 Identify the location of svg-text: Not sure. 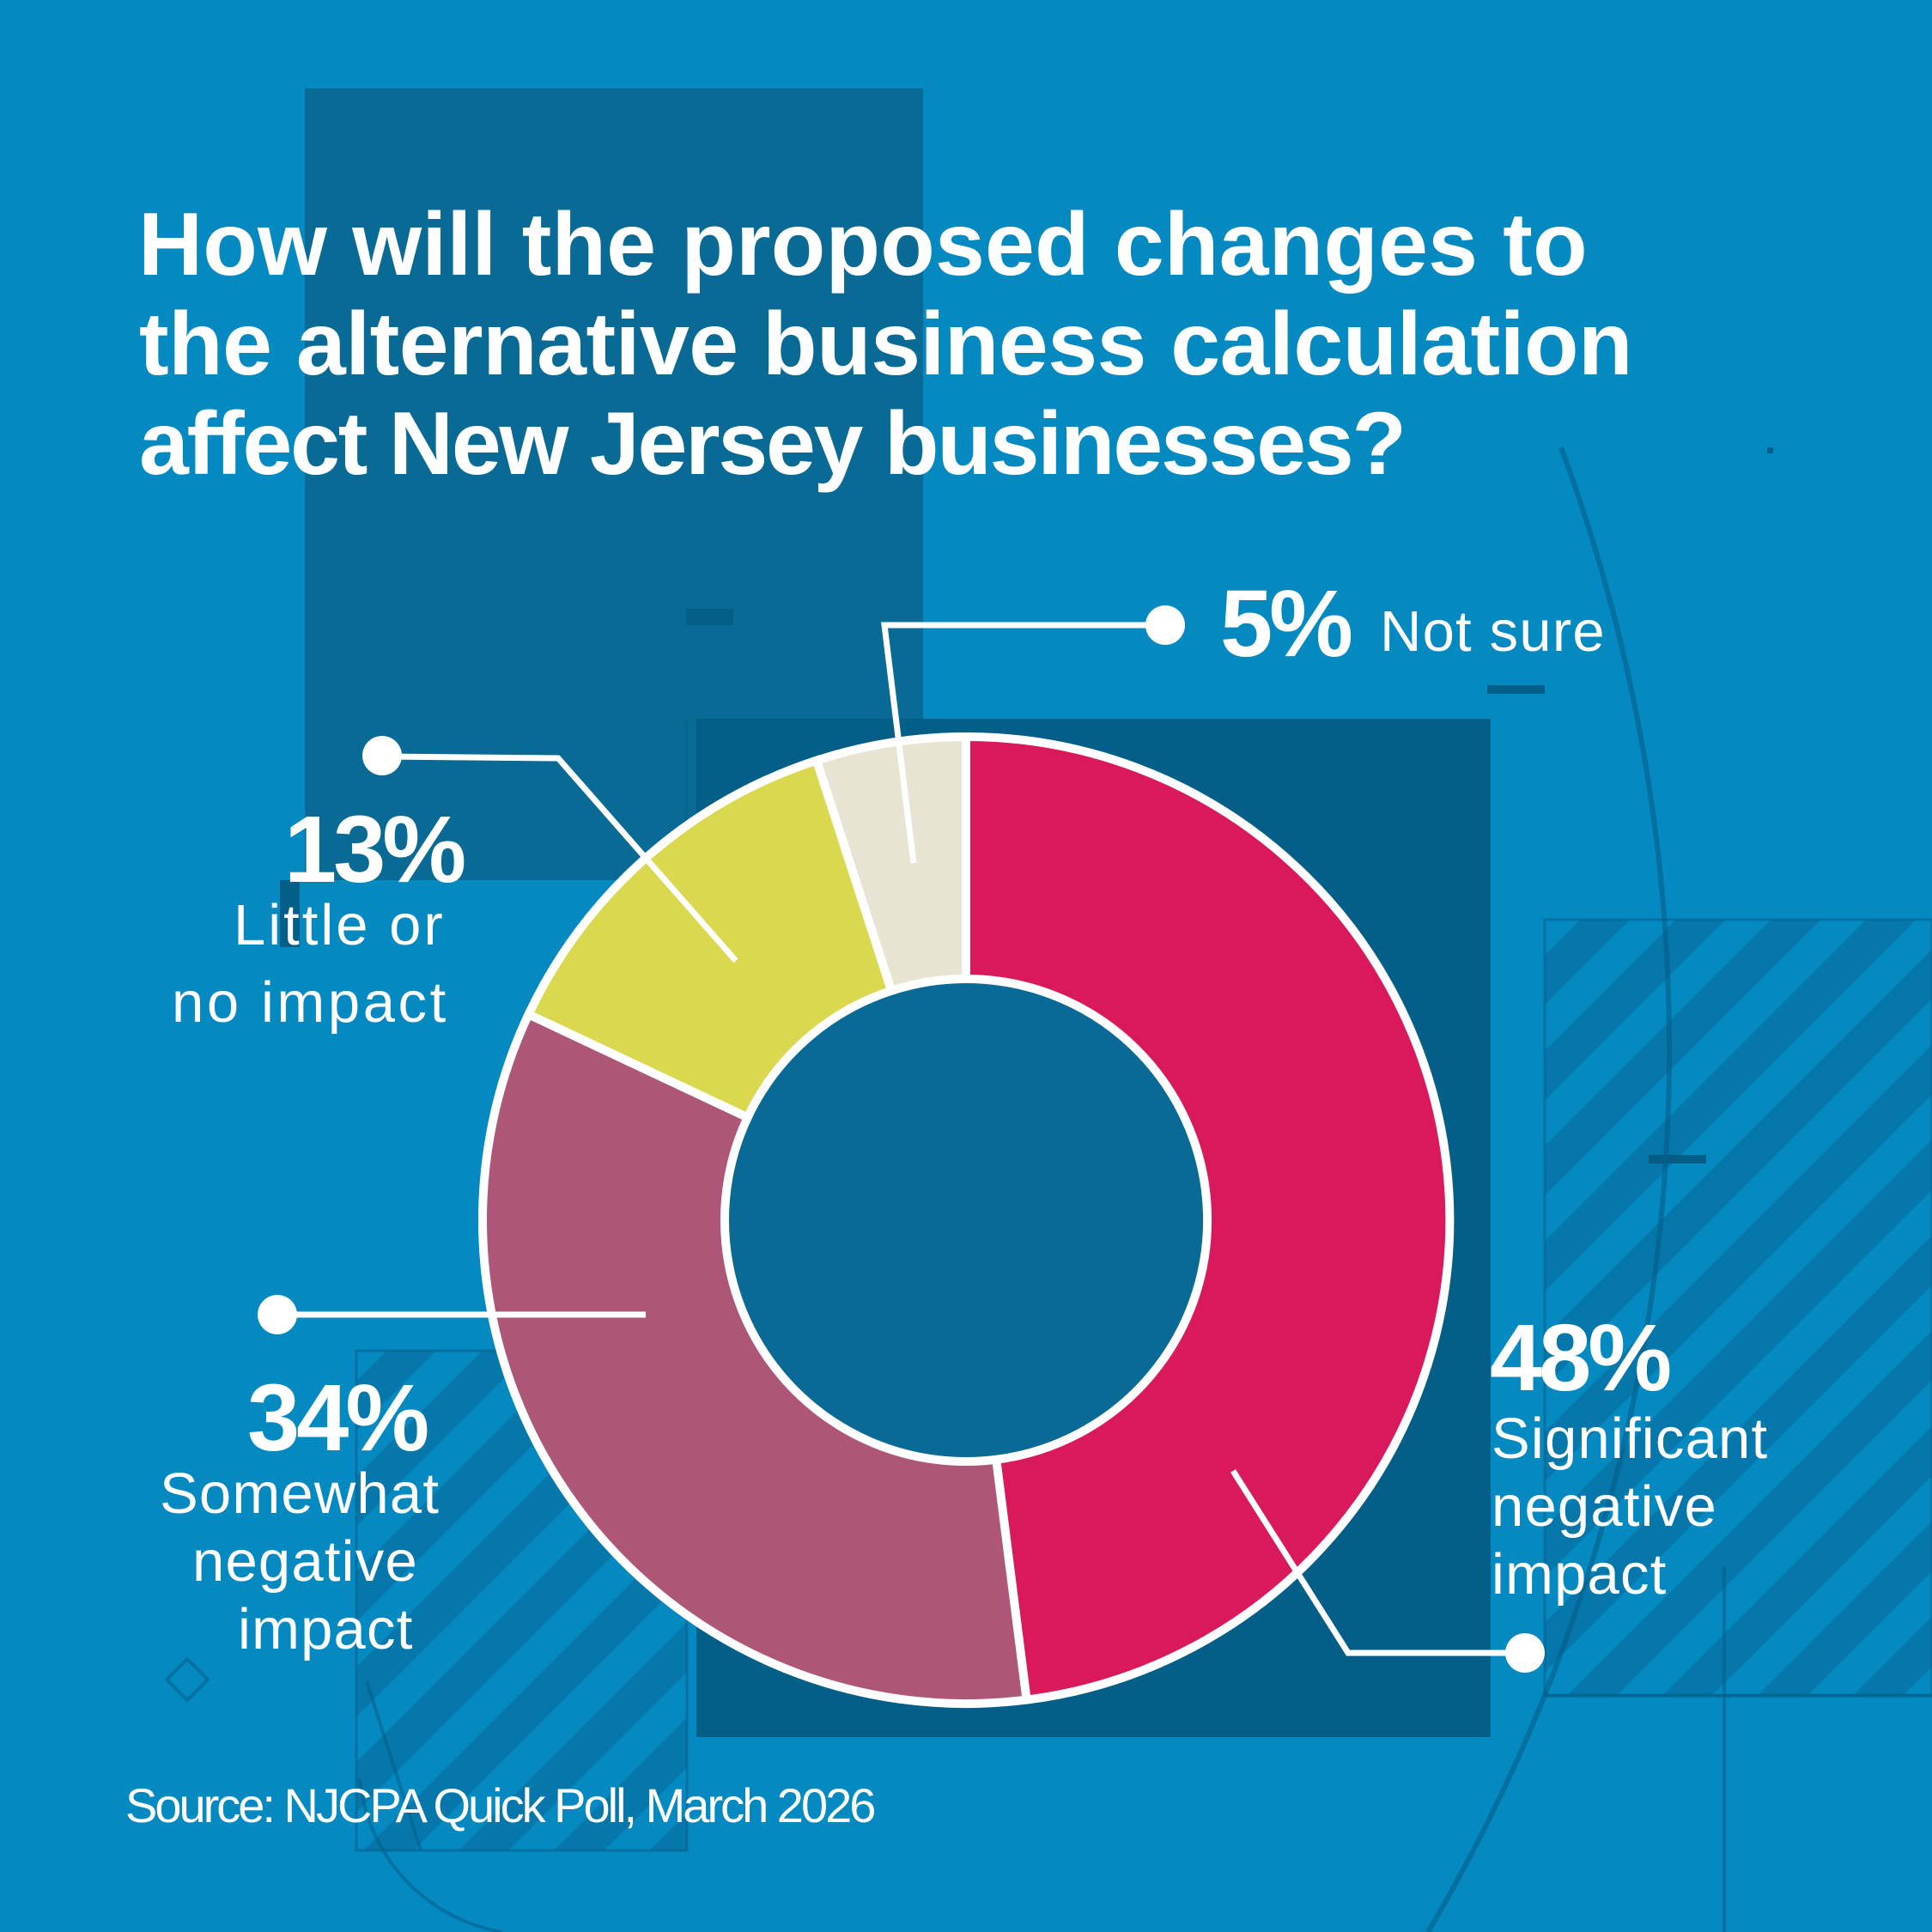
(1493, 631).